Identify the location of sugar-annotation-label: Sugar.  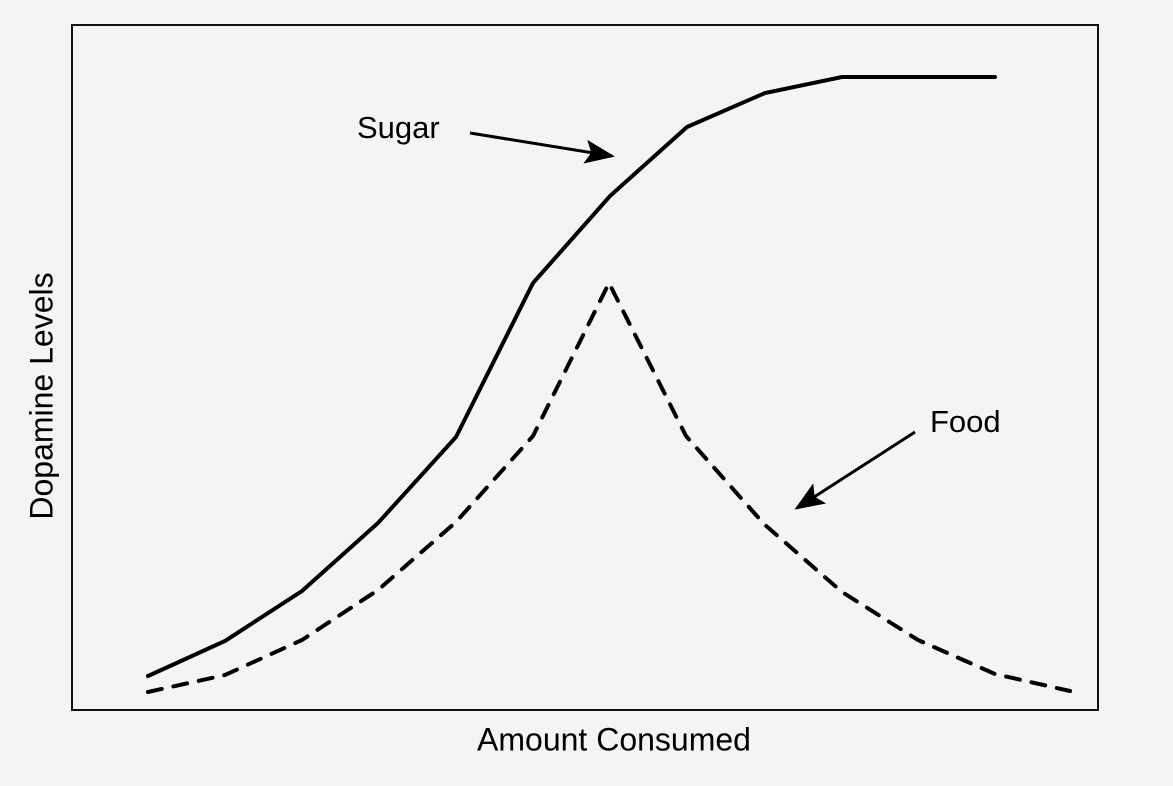
(398, 127).